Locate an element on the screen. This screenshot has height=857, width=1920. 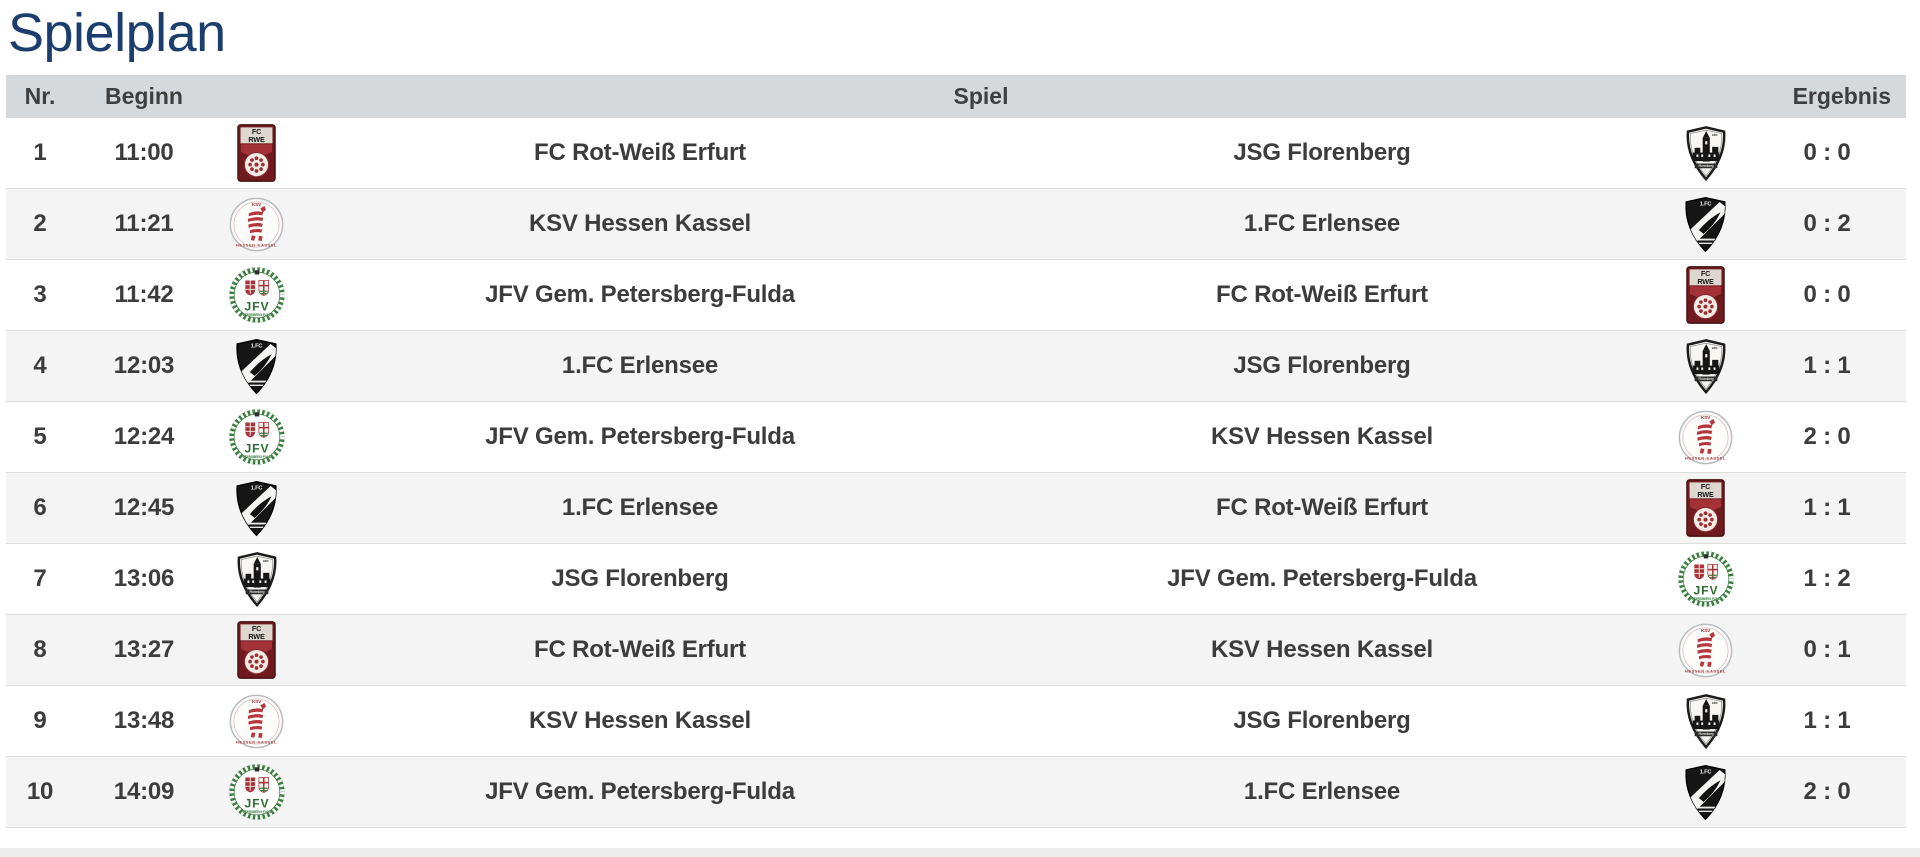
home-team-name: JSG Florenberg is located at coordinates (640, 578).